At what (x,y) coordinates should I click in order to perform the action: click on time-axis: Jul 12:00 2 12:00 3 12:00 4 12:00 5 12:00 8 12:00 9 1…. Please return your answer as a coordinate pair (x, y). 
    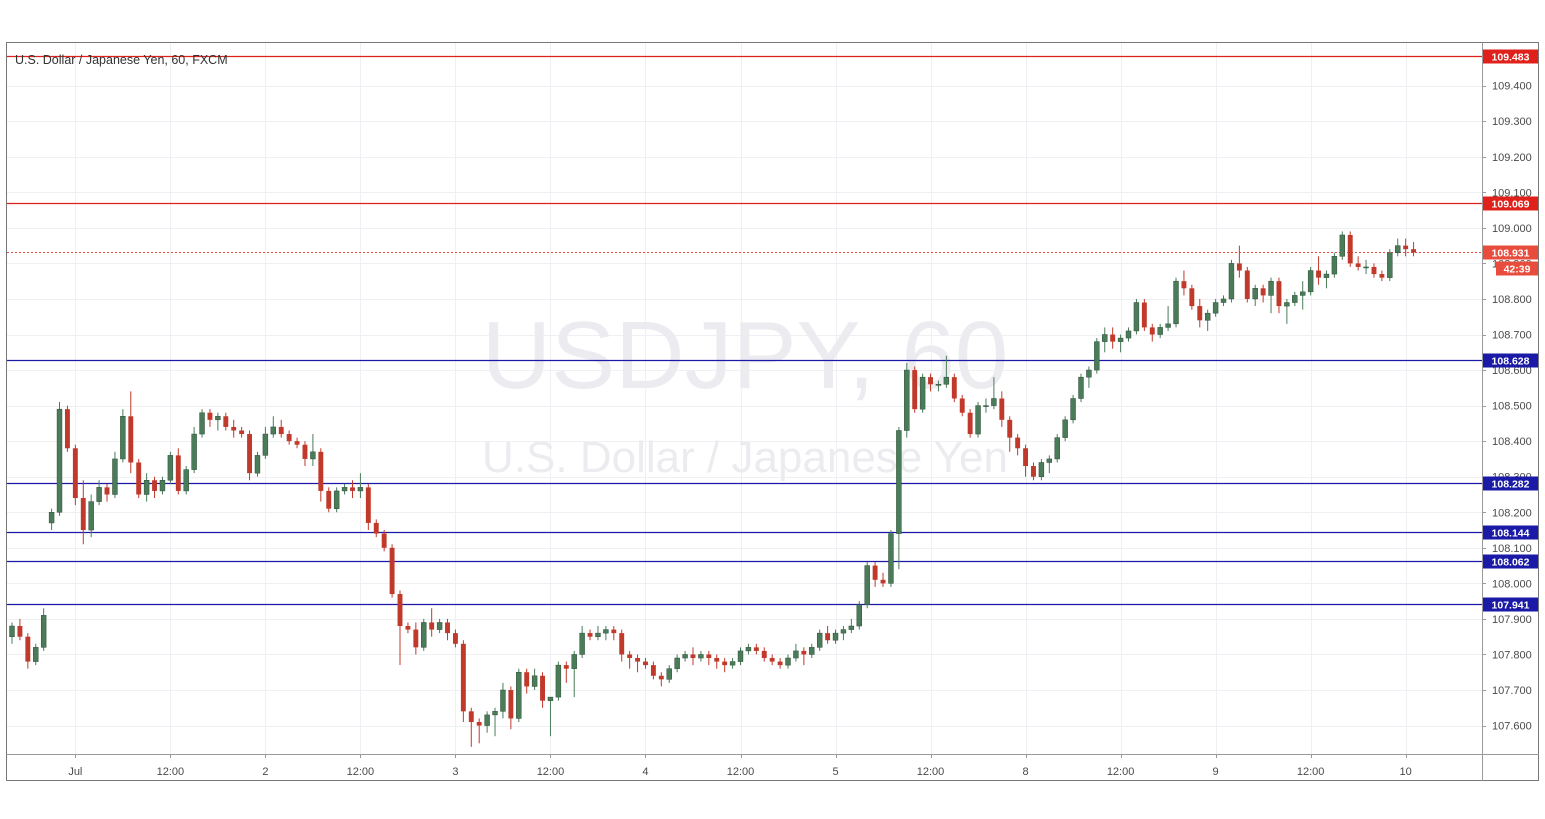
    Looking at the image, I should click on (740, 766).